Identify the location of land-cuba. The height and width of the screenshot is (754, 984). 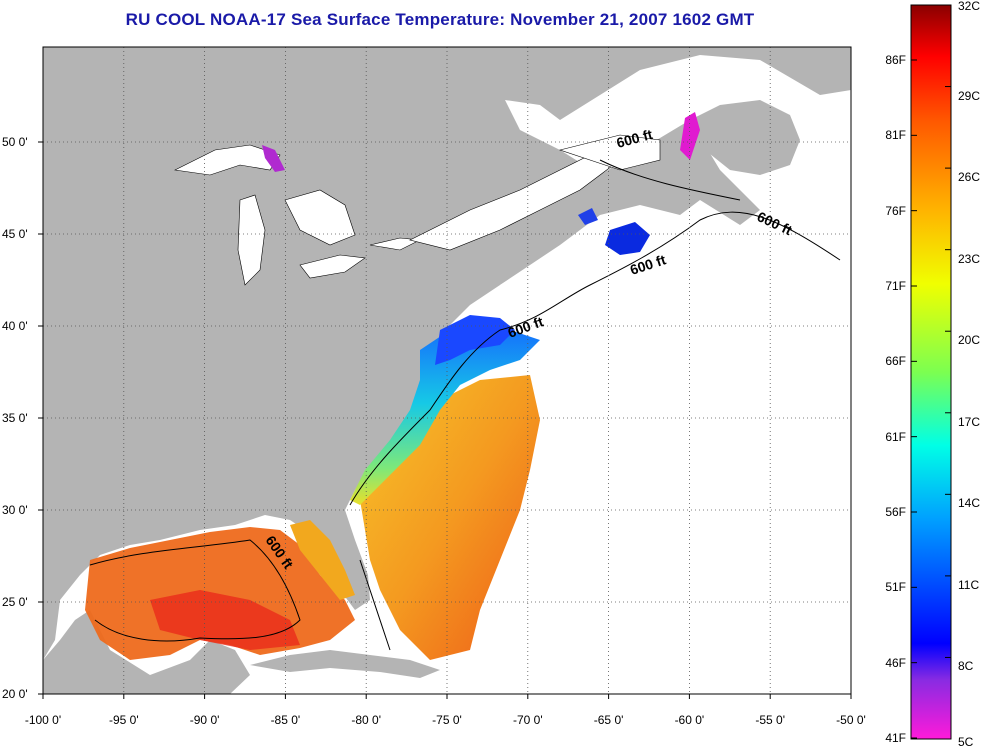
(345, 664).